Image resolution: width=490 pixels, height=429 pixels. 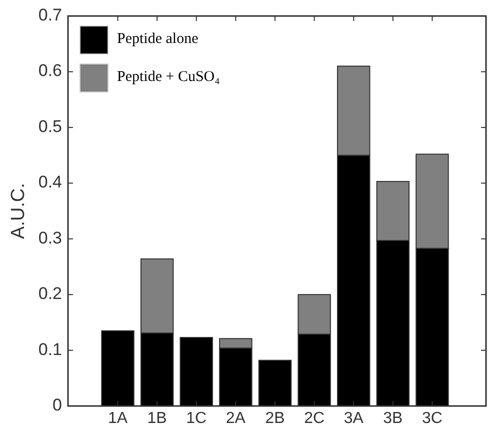 What do you see at coordinates (275, 418) in the screenshot?
I see `x-tick-label: 2B` at bounding box center [275, 418].